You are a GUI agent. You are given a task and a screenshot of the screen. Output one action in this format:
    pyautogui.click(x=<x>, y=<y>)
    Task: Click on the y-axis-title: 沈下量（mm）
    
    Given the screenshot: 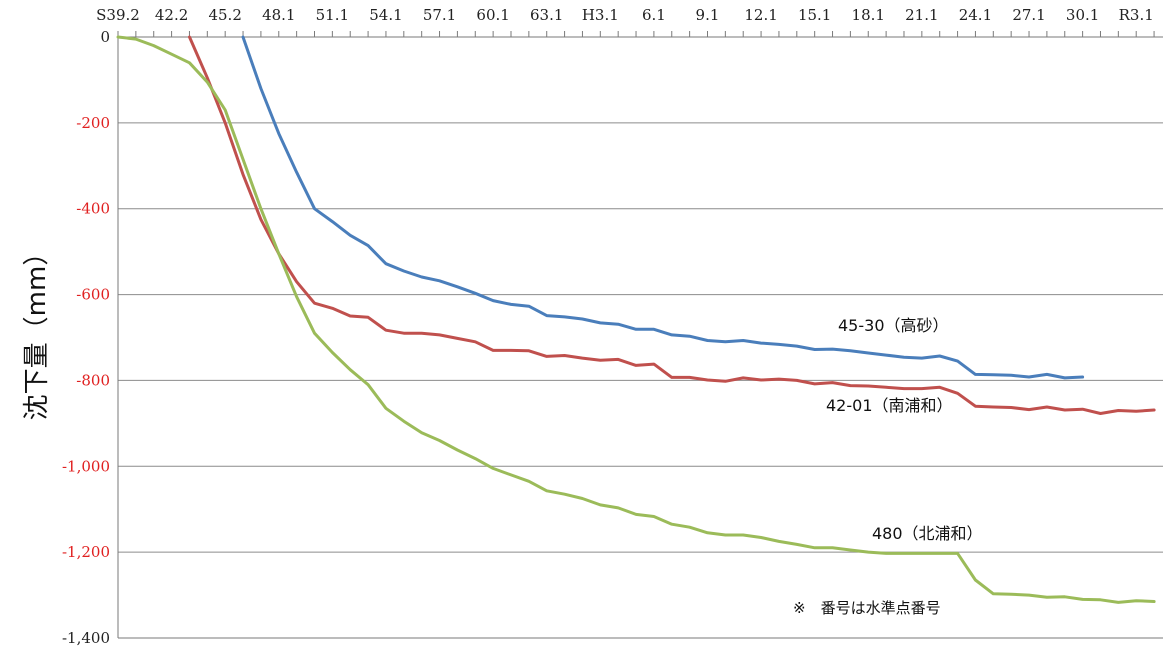 What is the action you would take?
    pyautogui.click(x=37, y=330)
    